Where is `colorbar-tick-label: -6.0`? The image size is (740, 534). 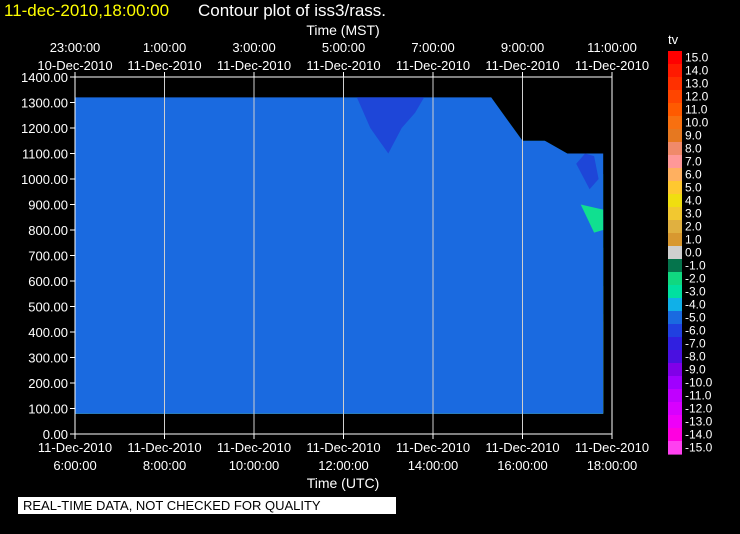
colorbar-tick-label: -6.0 is located at coordinates (695, 331).